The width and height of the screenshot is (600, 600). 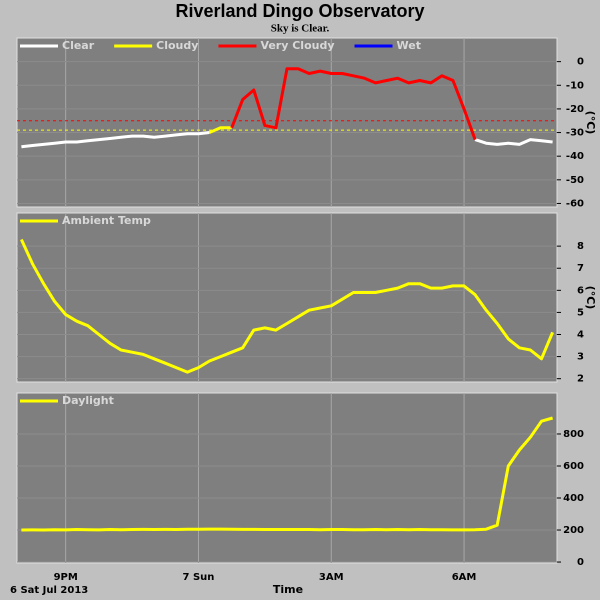 What do you see at coordinates (409, 45) in the screenshot?
I see `legend-label: Wet` at bounding box center [409, 45].